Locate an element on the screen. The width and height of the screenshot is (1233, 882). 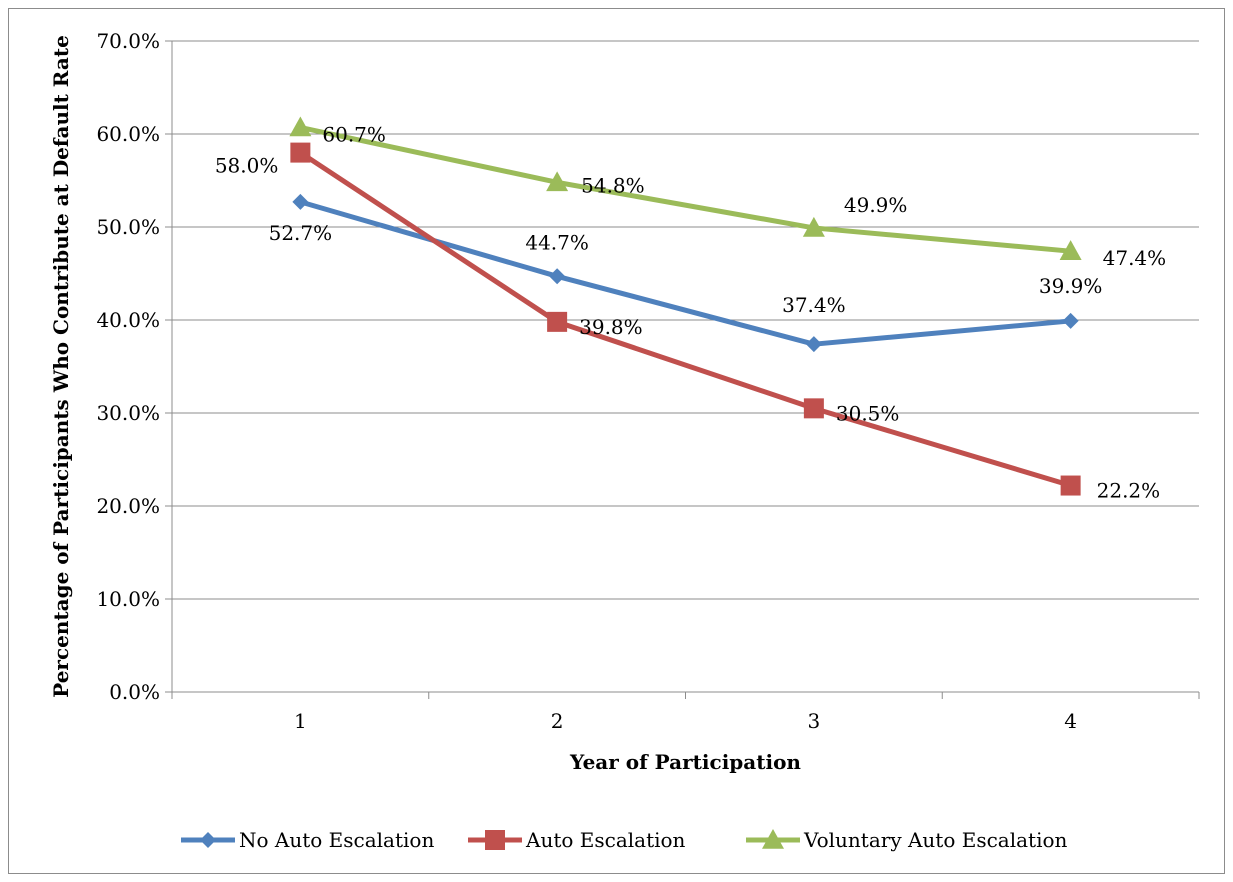
x-tick-label: 2 is located at coordinates (557, 721).